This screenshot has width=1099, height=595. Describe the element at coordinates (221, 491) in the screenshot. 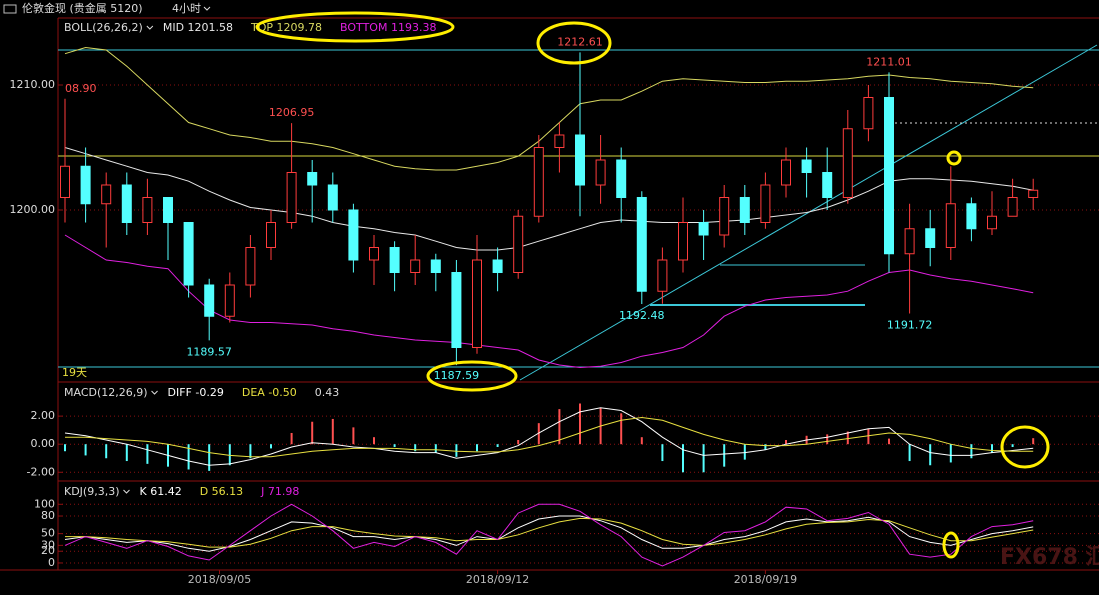

I see `legend-entry: D 56.13` at that location.